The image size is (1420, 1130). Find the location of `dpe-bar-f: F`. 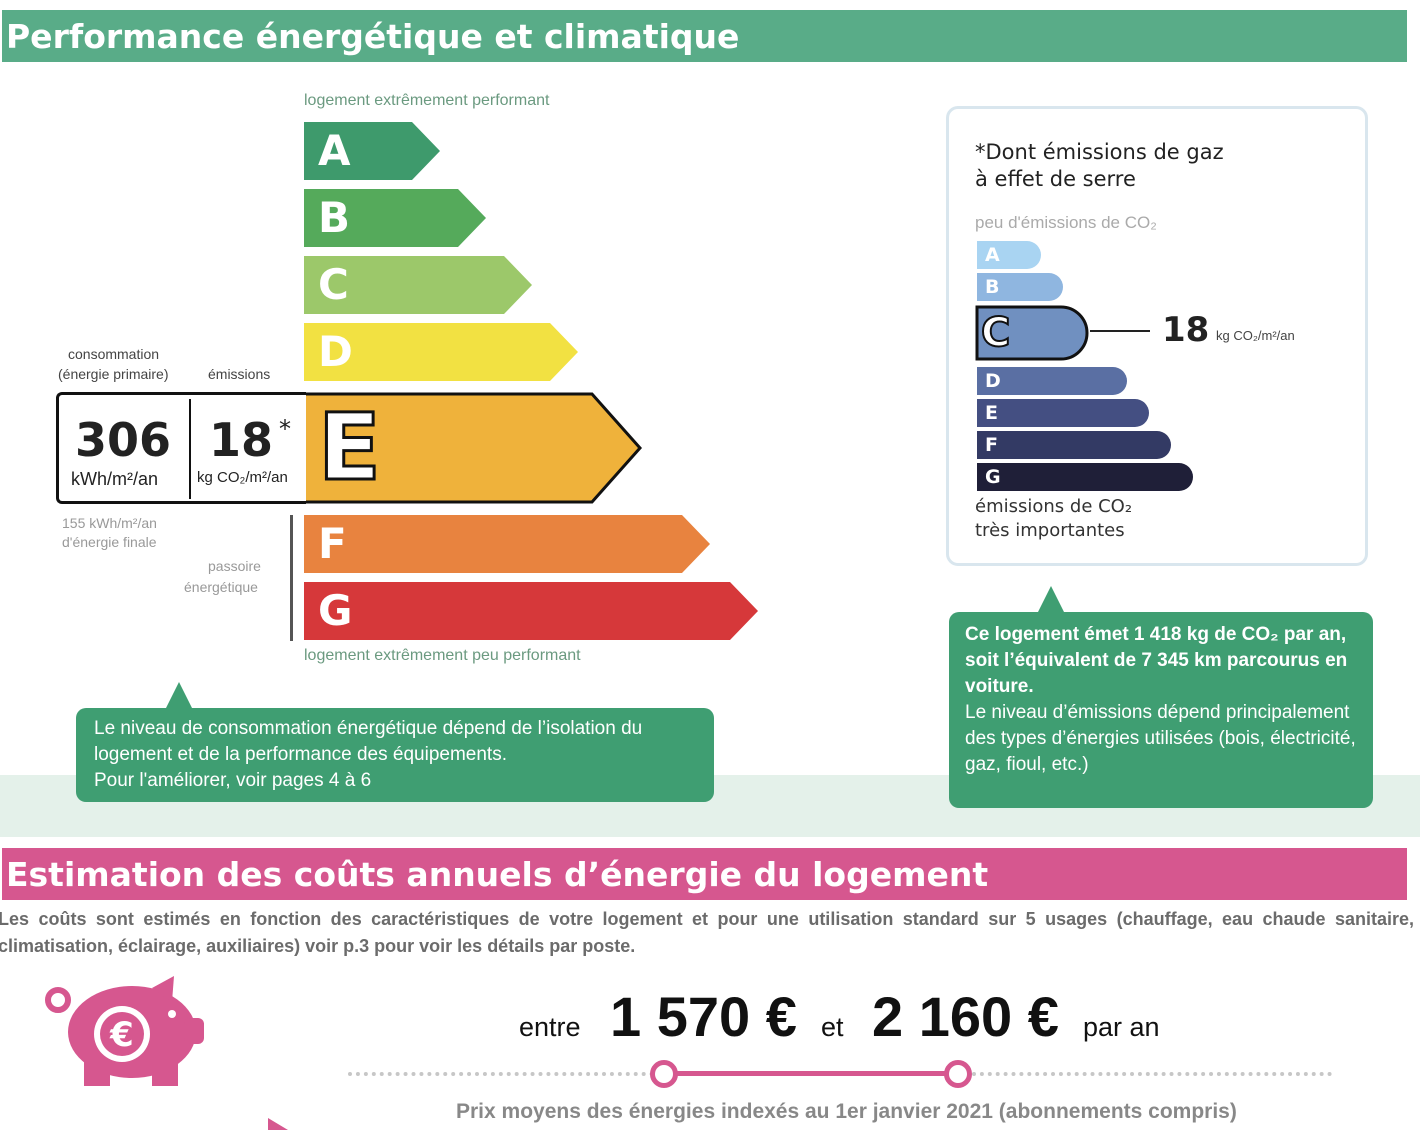

dpe-bar-f: F is located at coordinates (507, 544).